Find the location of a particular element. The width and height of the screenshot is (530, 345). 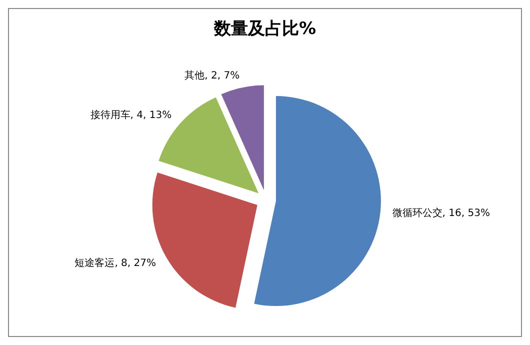

slice-label: 接待用车, 4, 13% is located at coordinates (131, 114).